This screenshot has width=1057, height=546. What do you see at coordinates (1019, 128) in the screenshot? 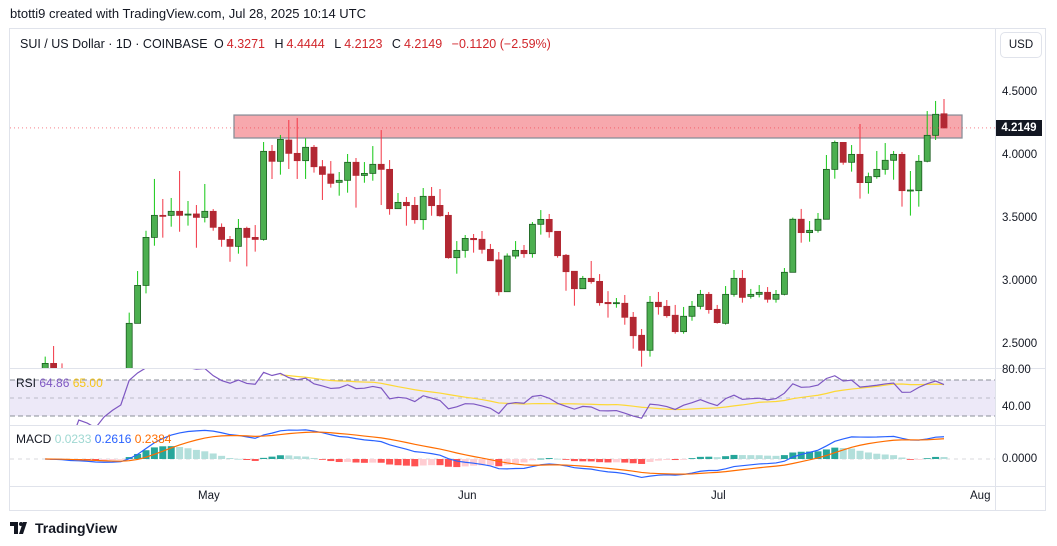
I see `last-price-label: 4.2149` at bounding box center [1019, 128].